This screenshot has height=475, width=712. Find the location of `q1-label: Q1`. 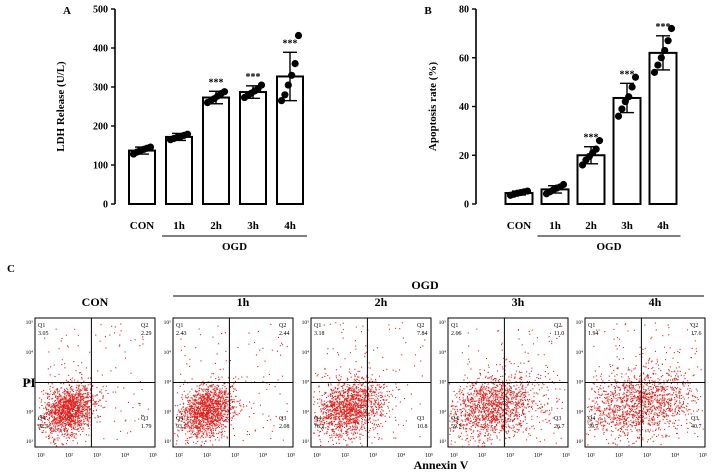

q1-label: Q1 is located at coordinates (317, 326).